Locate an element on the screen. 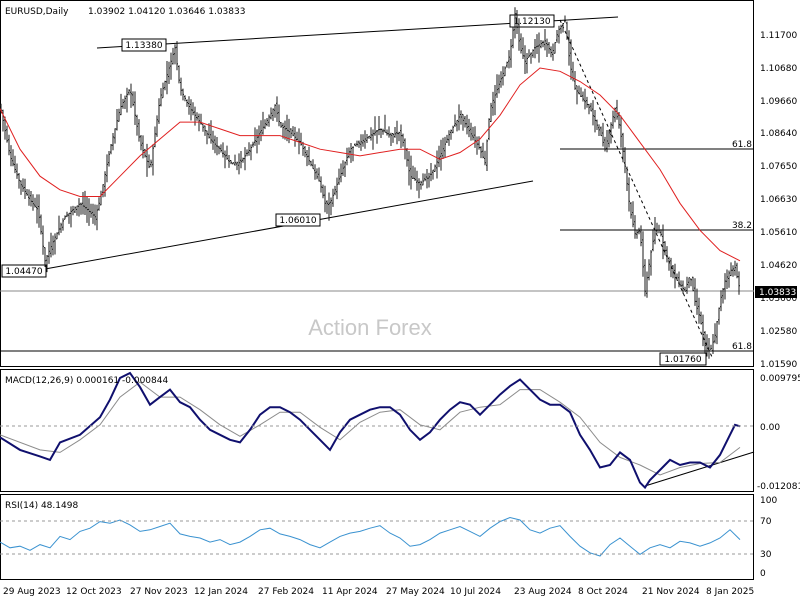  date-tick: 27 May 2024 is located at coordinates (415, 592).